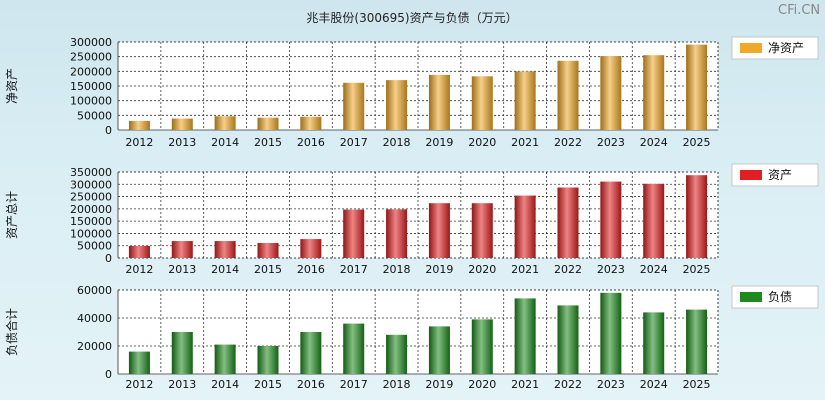  Describe the element at coordinates (94, 318) in the screenshot. I see `y-tick-label: 40000` at that location.